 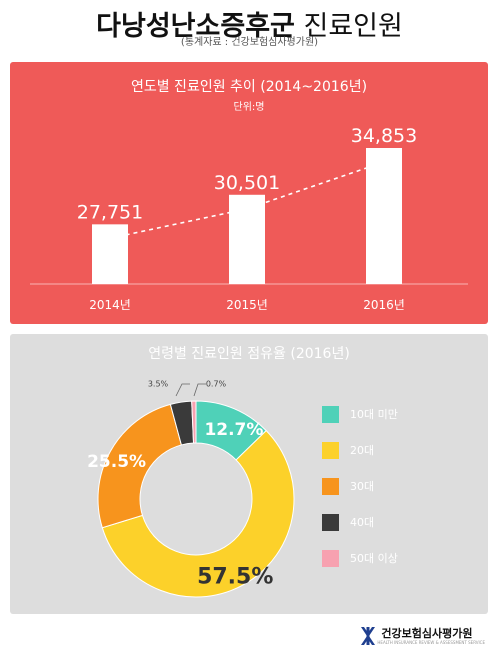 What do you see at coordinates (249, 354) in the screenshot?
I see `donut-chart-title: 연령별 진료인원 점유율 (2016년)` at bounding box center [249, 354].